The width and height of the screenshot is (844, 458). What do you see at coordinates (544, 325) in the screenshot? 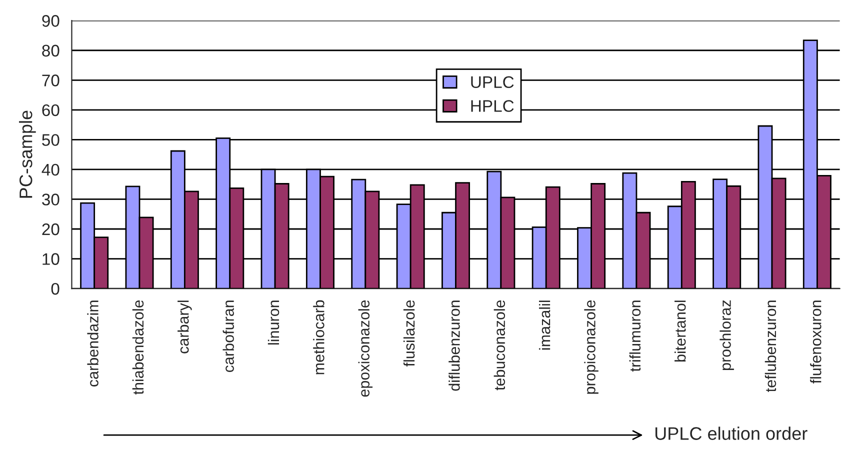
I see `x-tick-label: imazalil` at bounding box center [544, 325].